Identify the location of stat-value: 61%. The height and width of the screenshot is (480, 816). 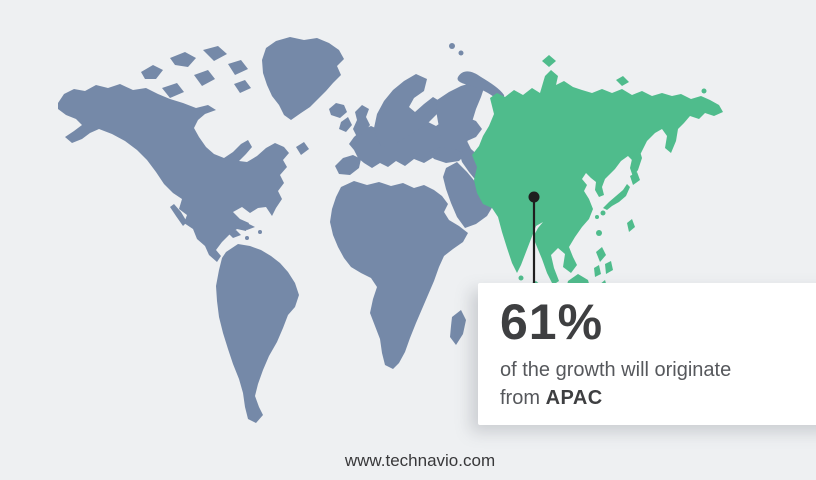
(552, 322).